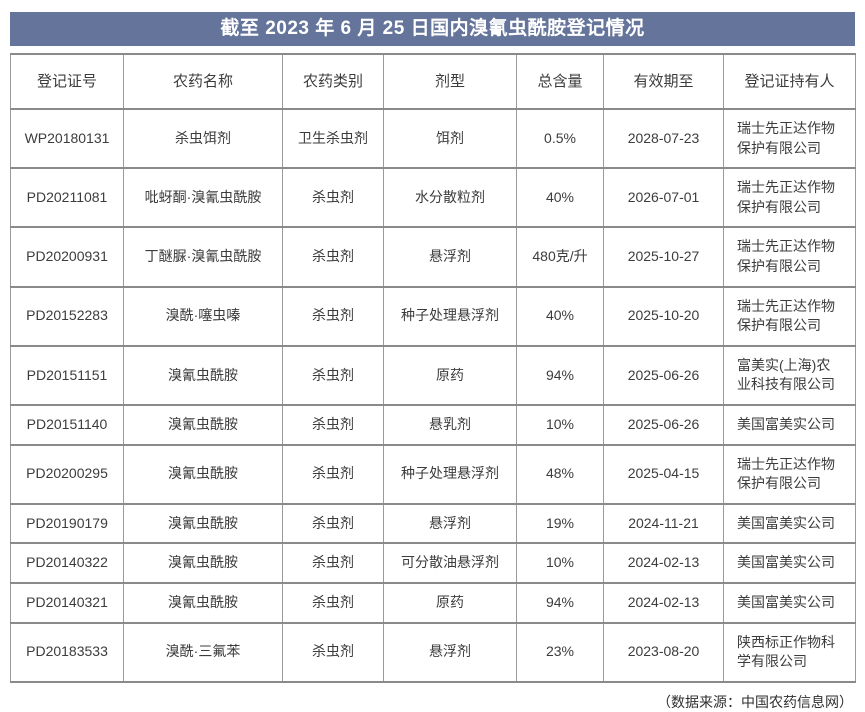 This screenshot has height=712, width=865. I want to click on header-formulation: 剂型, so click(450, 81).